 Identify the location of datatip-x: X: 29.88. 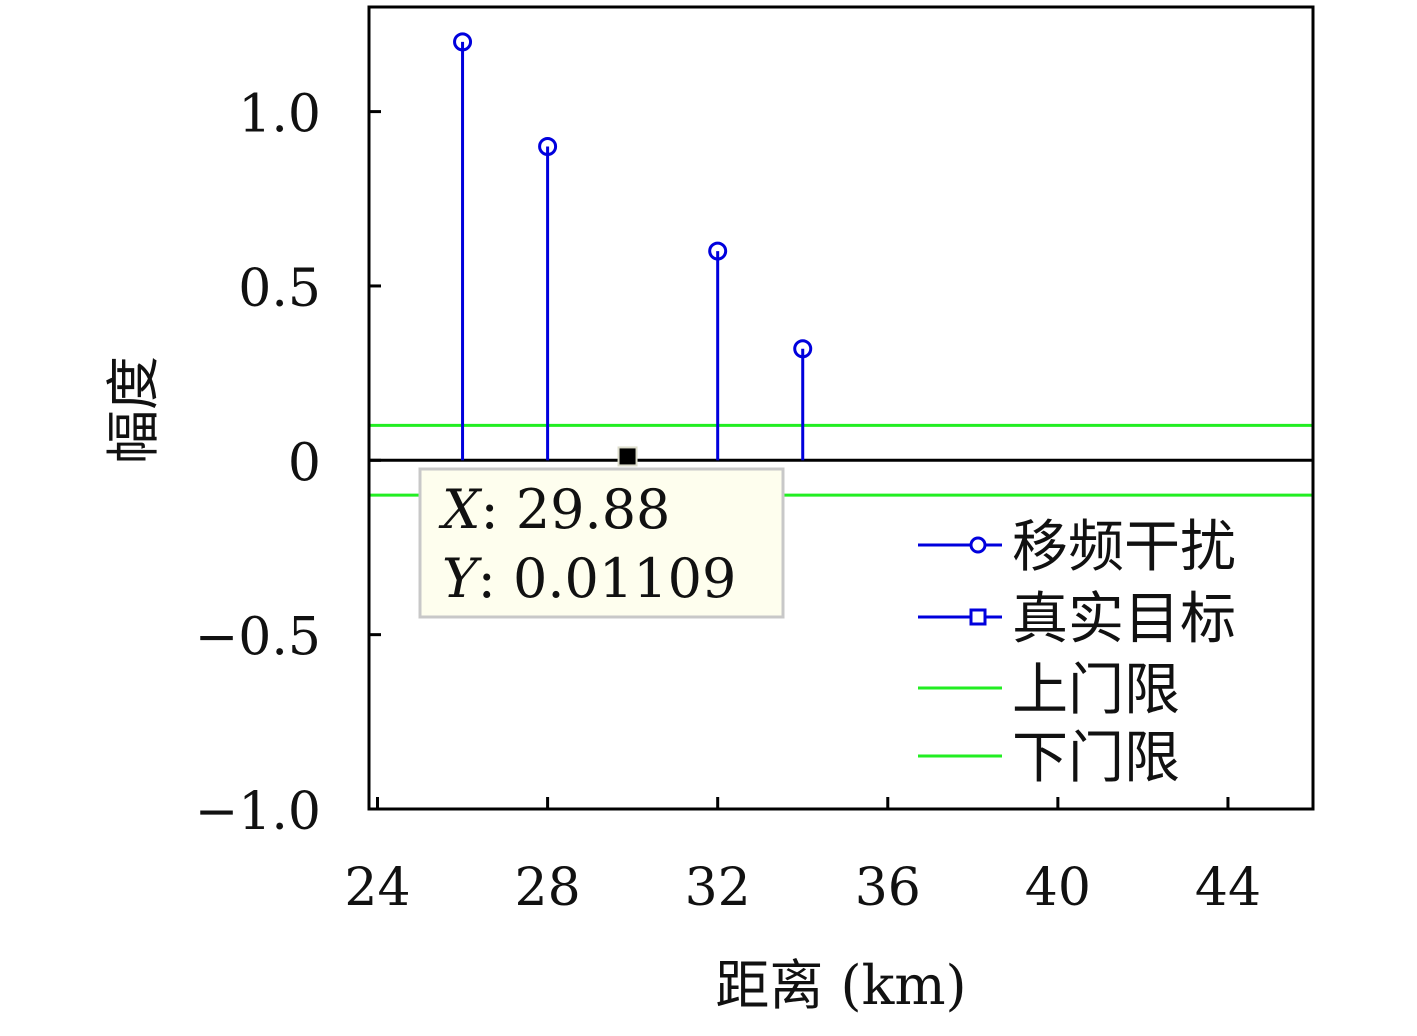
(554, 509).